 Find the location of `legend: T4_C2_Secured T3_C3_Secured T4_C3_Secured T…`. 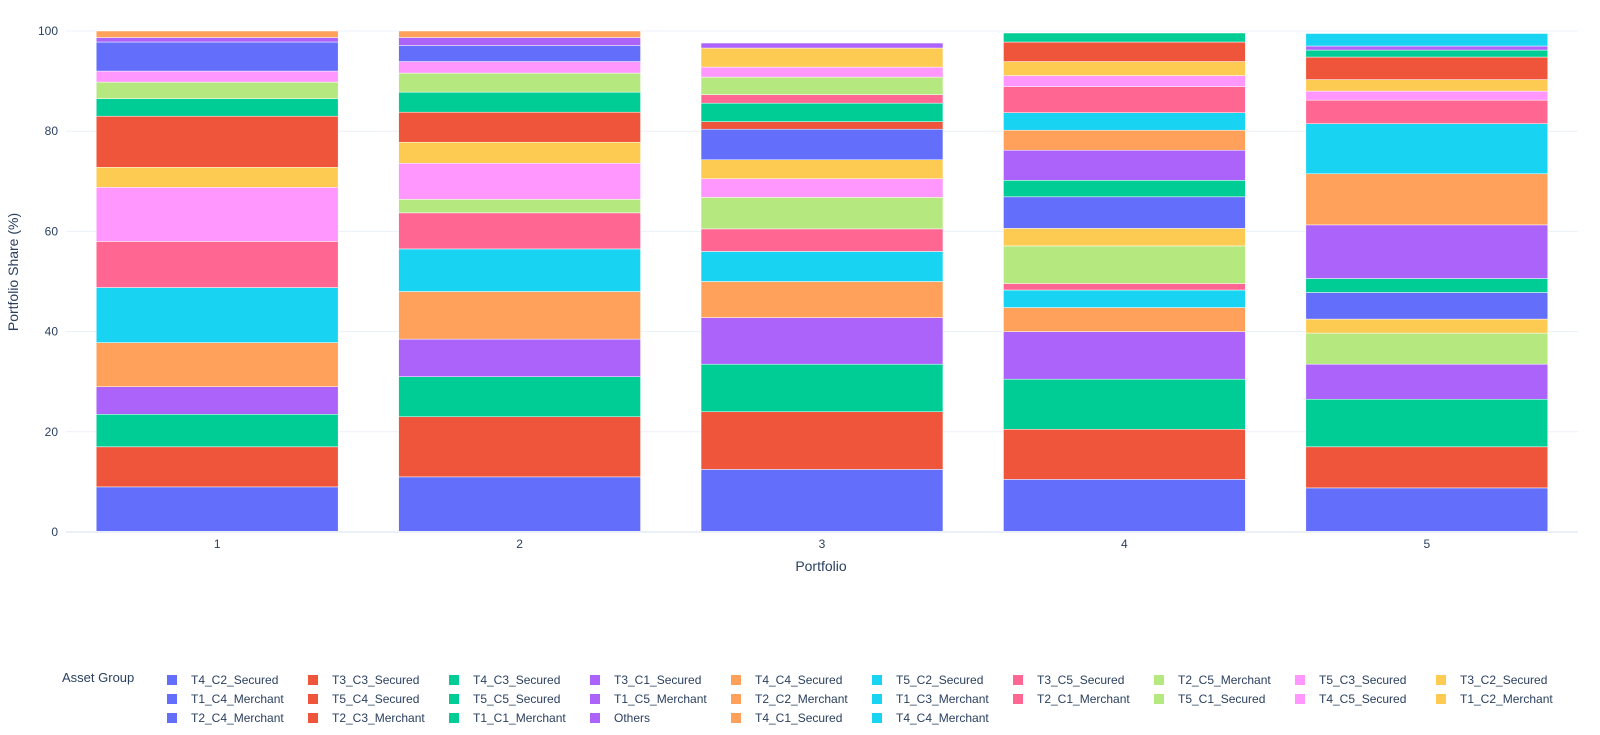

legend: T4_C2_Secured T3_C3_Secured T4_C3_Secured T… is located at coordinates (860, 699).